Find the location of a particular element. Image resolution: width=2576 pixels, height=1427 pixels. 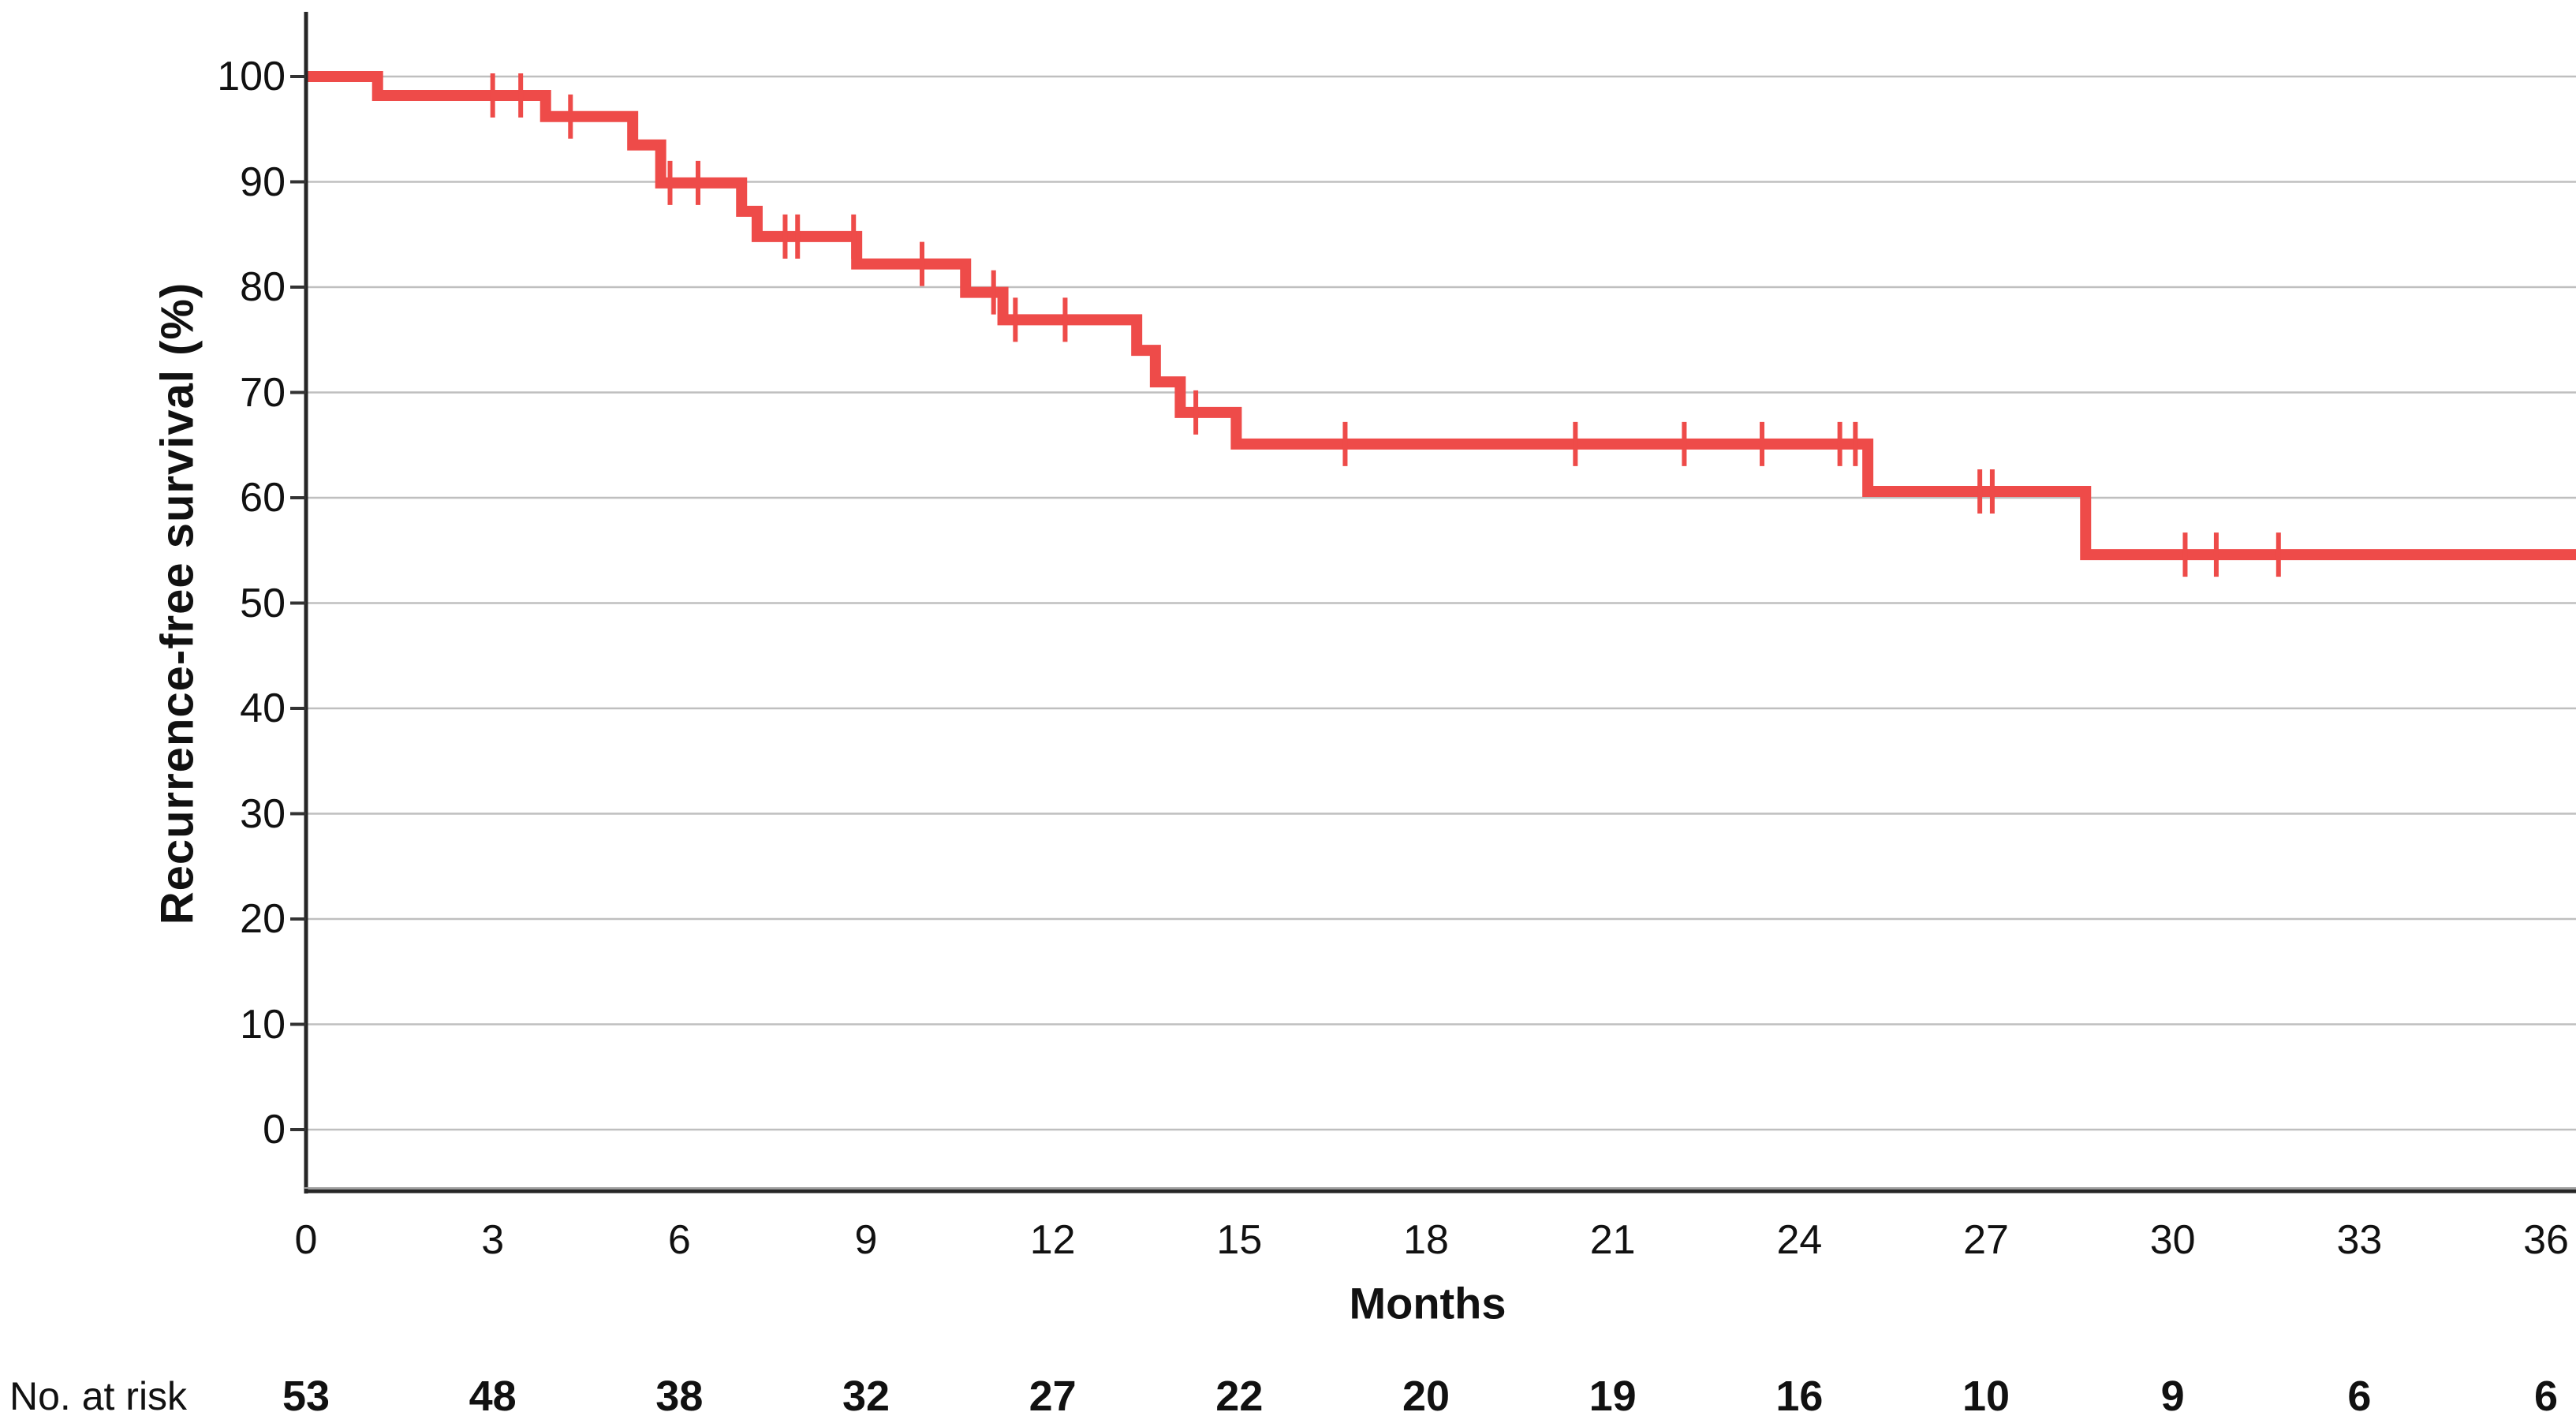

x-tick-label: 9 is located at coordinates (866, 1240).